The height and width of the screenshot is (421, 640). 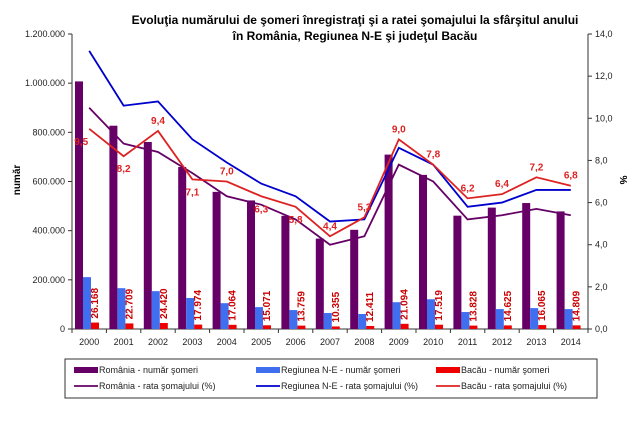 I want to click on x-tick-label: 2000, so click(x=89, y=342).